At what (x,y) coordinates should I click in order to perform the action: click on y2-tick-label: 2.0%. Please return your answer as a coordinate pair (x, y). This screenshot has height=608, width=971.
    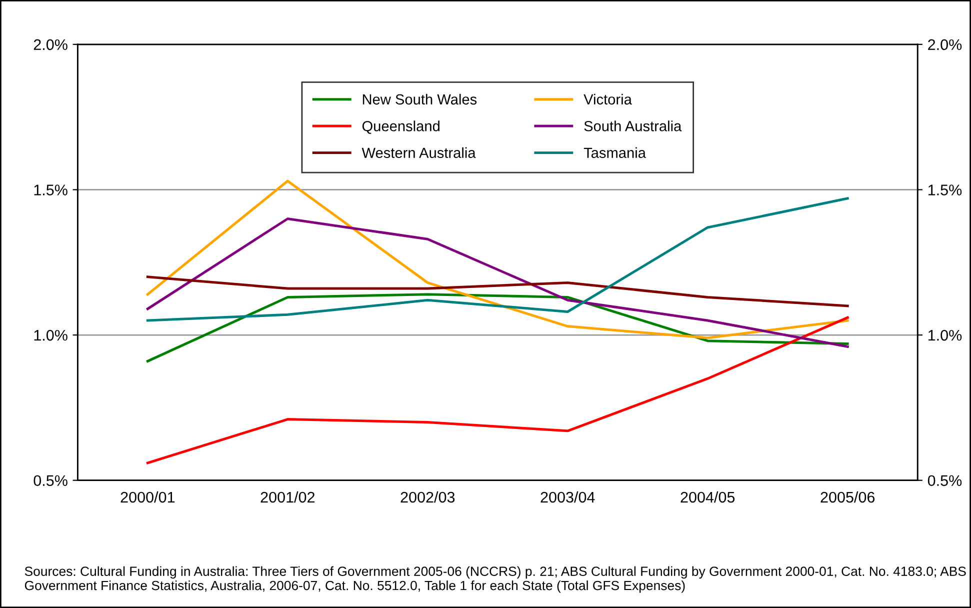
    Looking at the image, I should click on (945, 44).